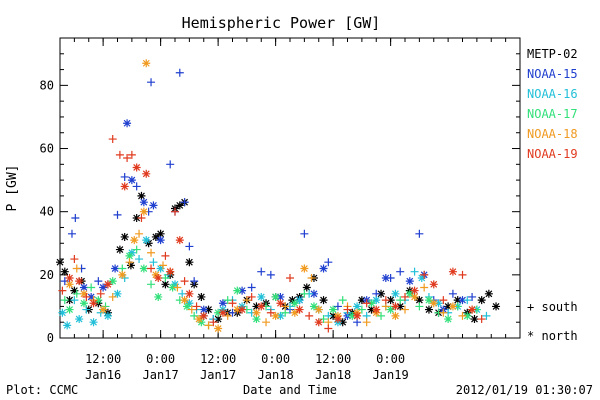 The width and height of the screenshot is (600, 400). Describe the element at coordinates (281, 23) in the screenshot. I see `chart-title: Hemispheric Power [GW]` at that location.